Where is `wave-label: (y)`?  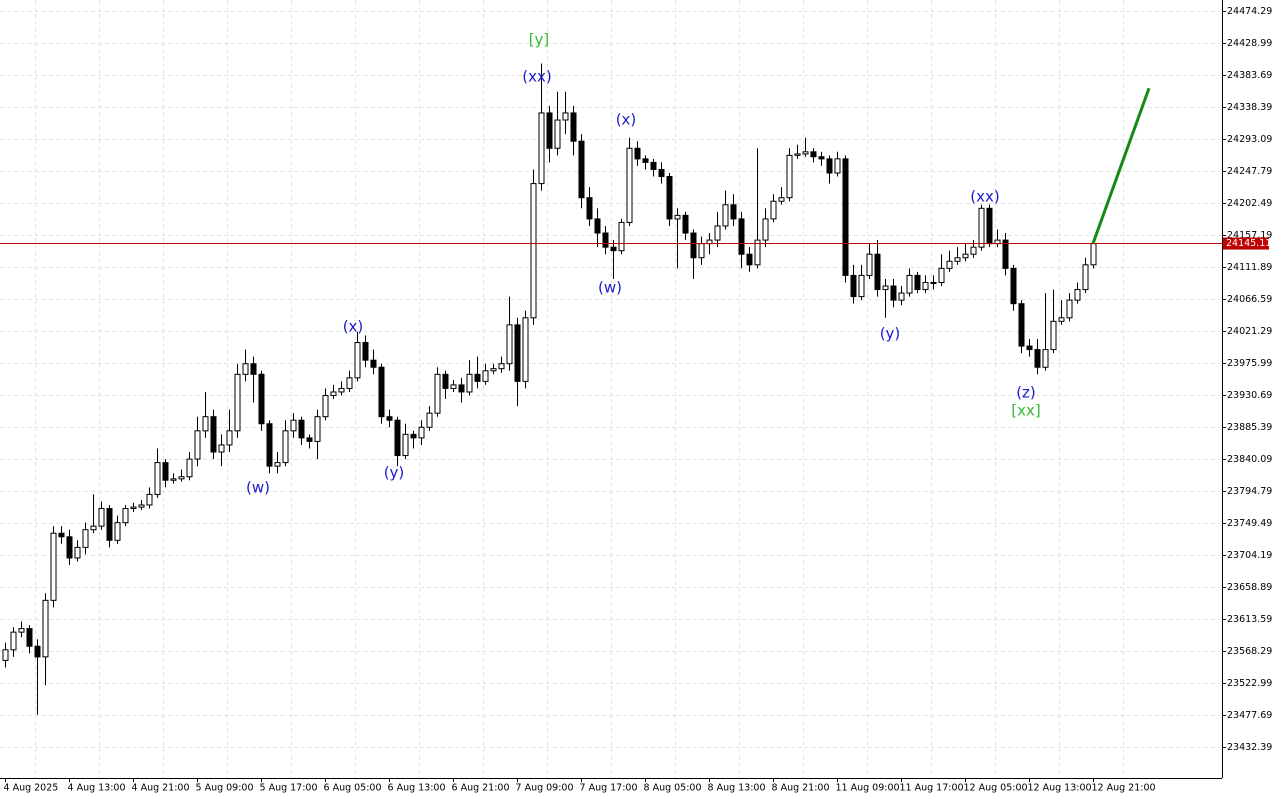
wave-label: (y) is located at coordinates (394, 473).